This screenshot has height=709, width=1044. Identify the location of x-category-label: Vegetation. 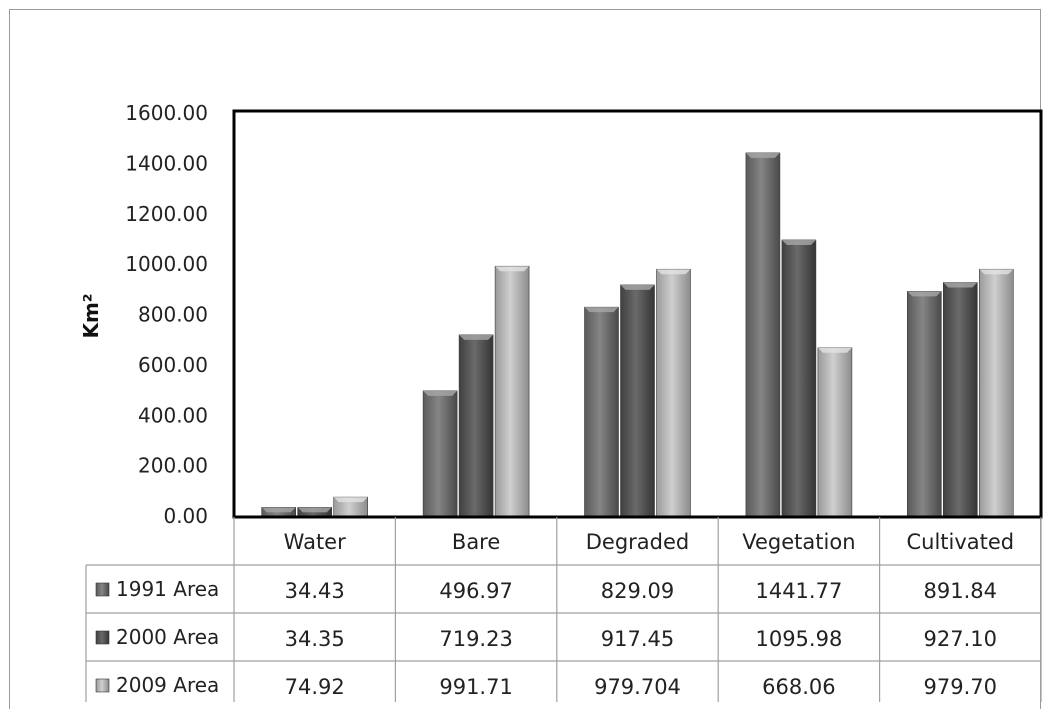
(798, 542).